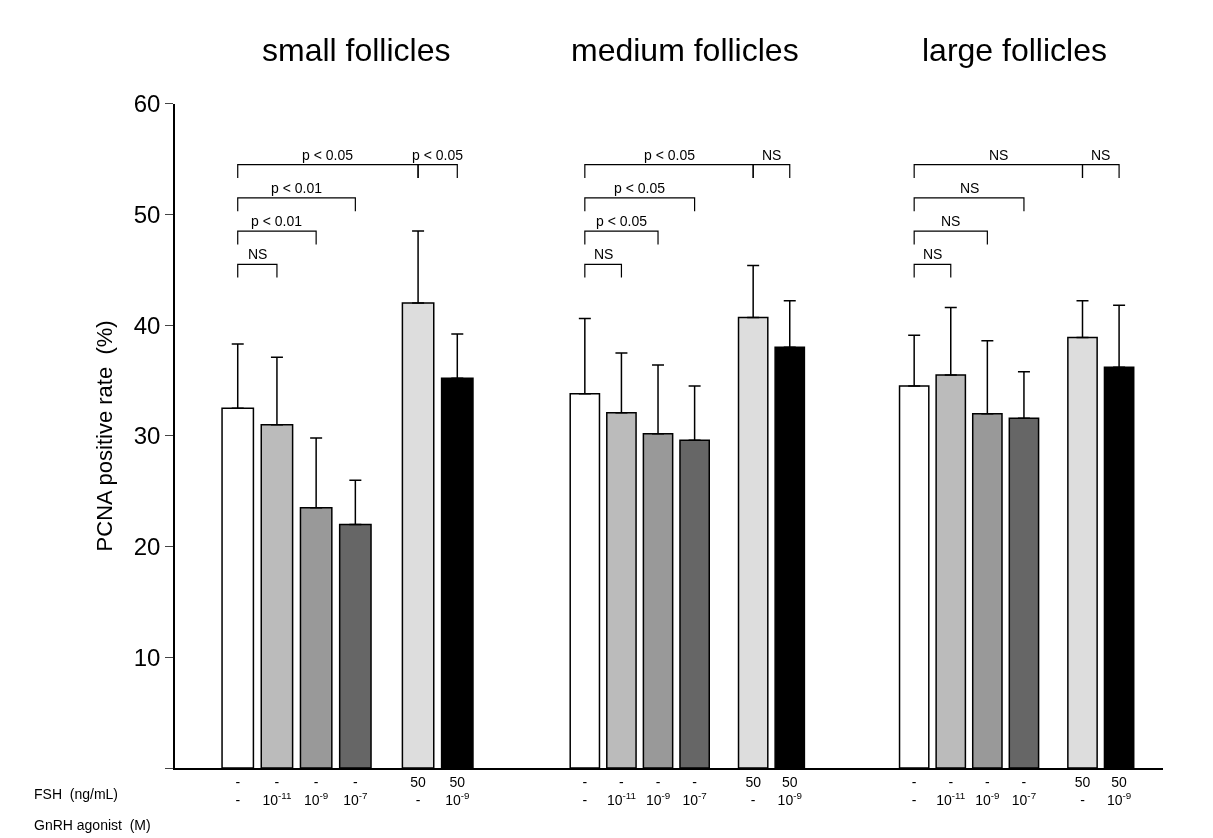 The image size is (1213, 838). Describe the element at coordinates (356, 50) in the screenshot. I see `chart-title: small follicles` at that location.